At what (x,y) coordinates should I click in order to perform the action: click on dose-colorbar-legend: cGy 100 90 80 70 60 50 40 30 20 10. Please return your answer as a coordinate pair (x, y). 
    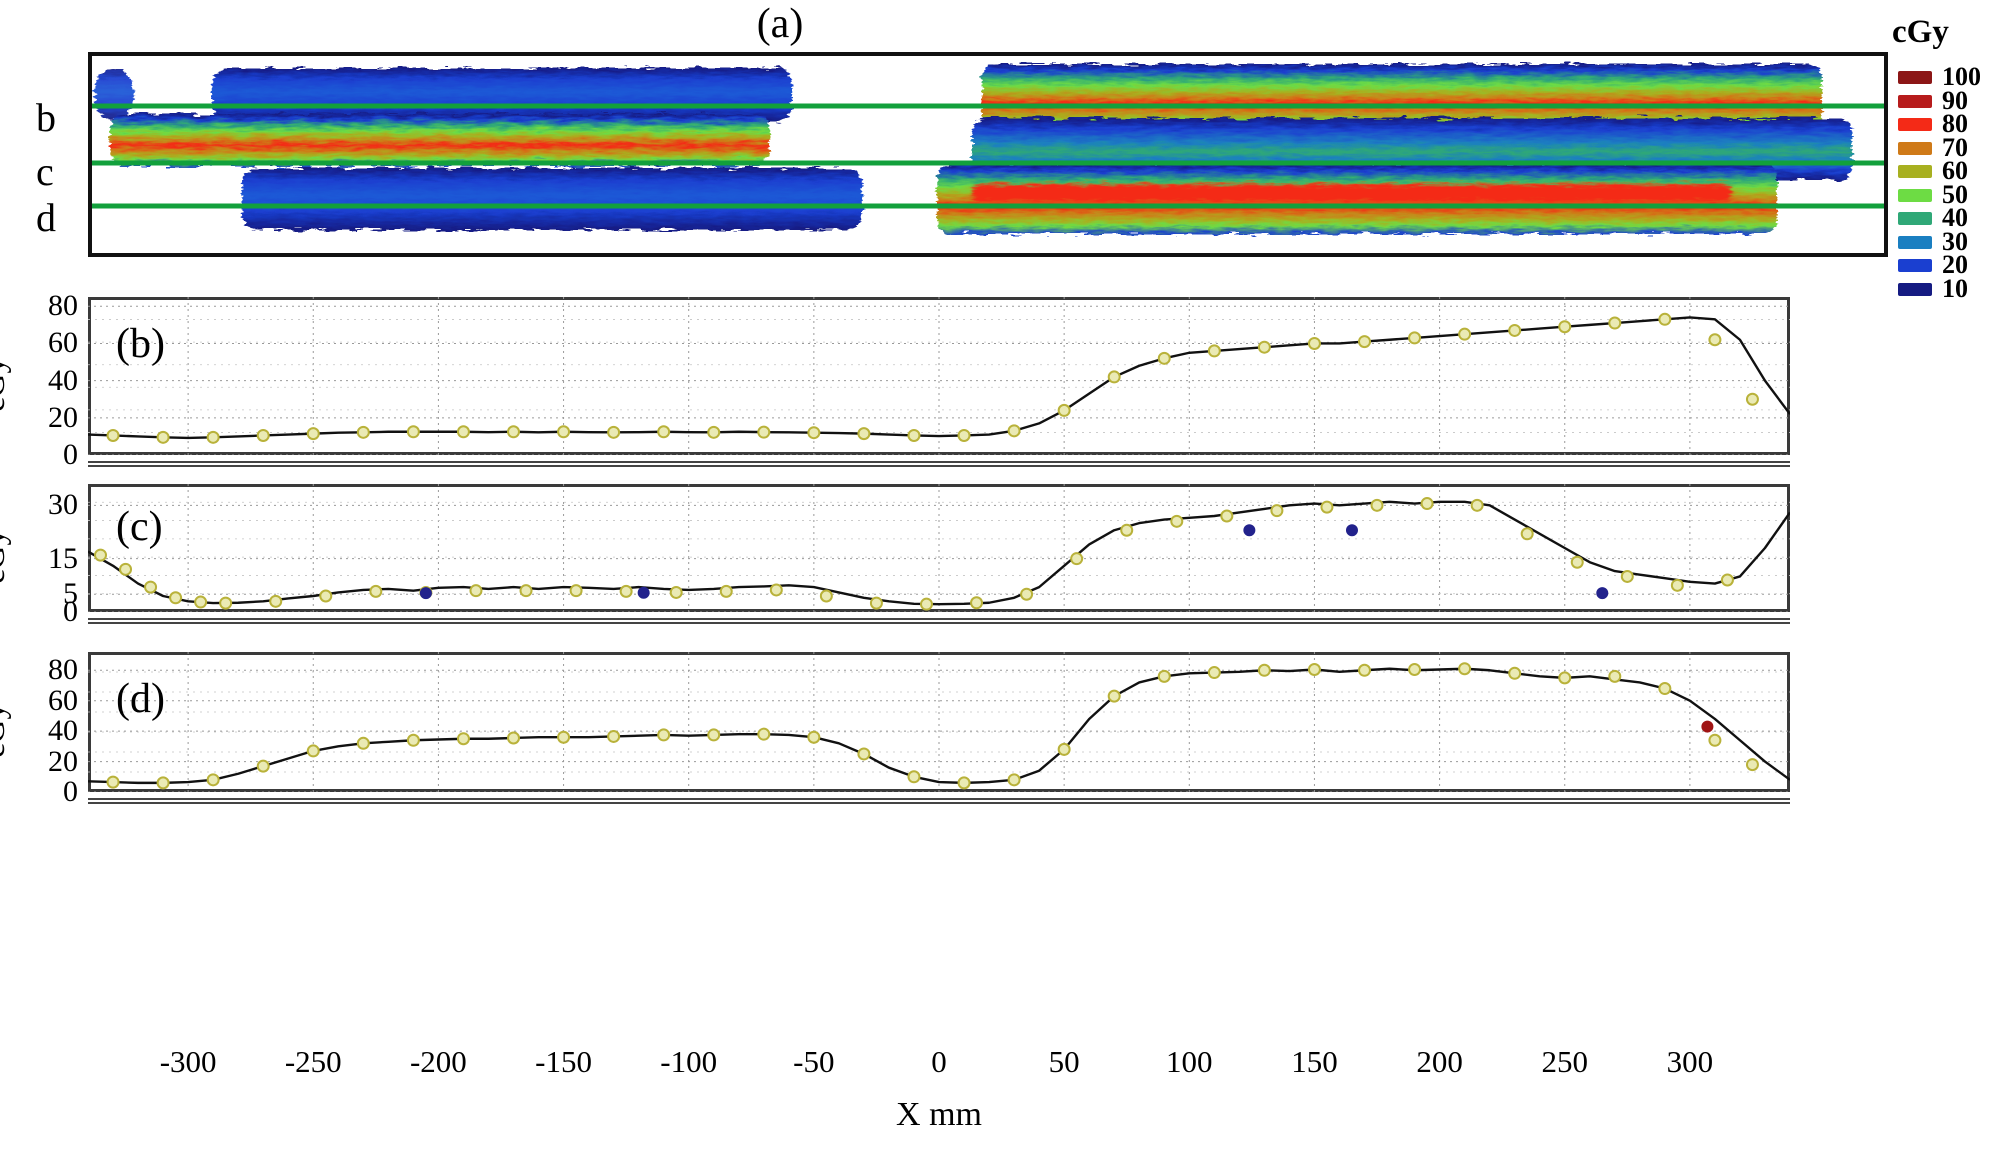
    Looking at the image, I should click on (1946, 154).